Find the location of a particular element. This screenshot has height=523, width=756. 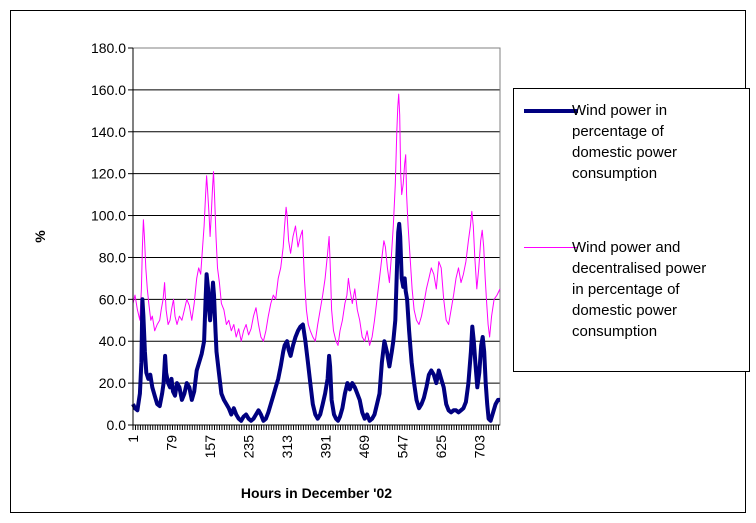

x-tick-label: 391 is located at coordinates (326, 447).